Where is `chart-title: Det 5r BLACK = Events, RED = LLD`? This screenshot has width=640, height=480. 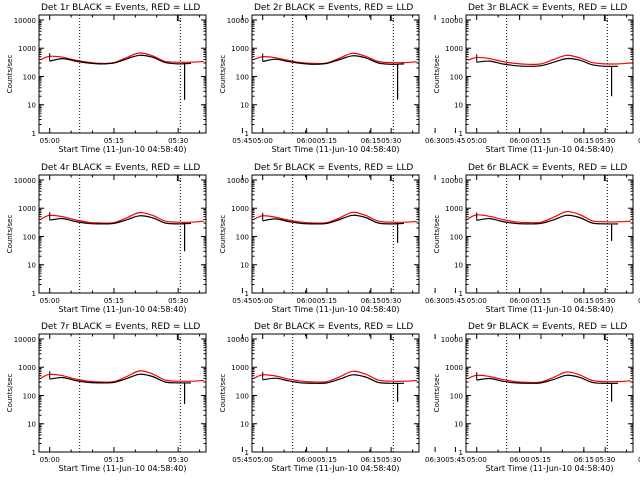
chart-title: Det 5r BLACK = Events, RED = LLD is located at coordinates (333, 168).